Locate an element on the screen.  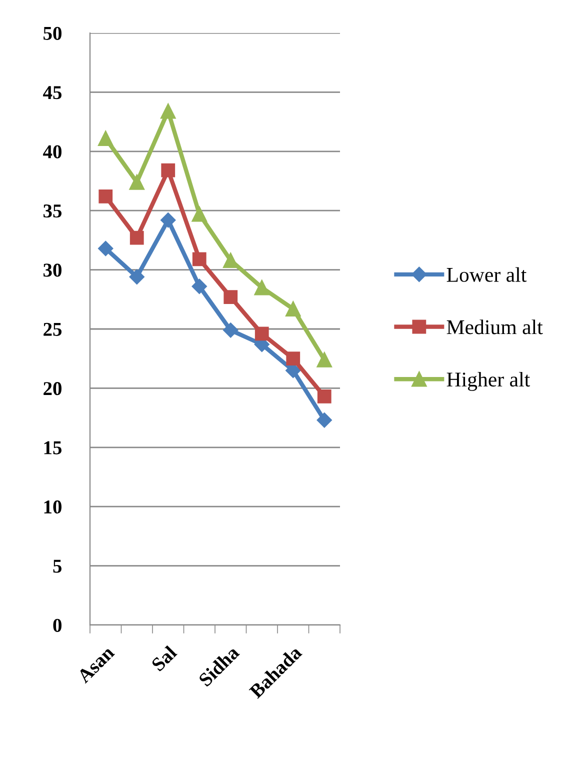
y-tick-label: 25 is located at coordinates (53, 329).